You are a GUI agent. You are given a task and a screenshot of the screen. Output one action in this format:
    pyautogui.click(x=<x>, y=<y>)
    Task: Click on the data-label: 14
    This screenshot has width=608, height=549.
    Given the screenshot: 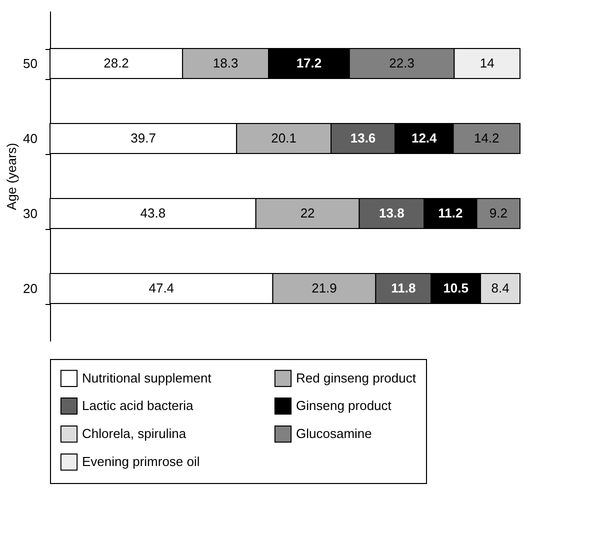 What is the action you would take?
    pyautogui.click(x=487, y=63)
    